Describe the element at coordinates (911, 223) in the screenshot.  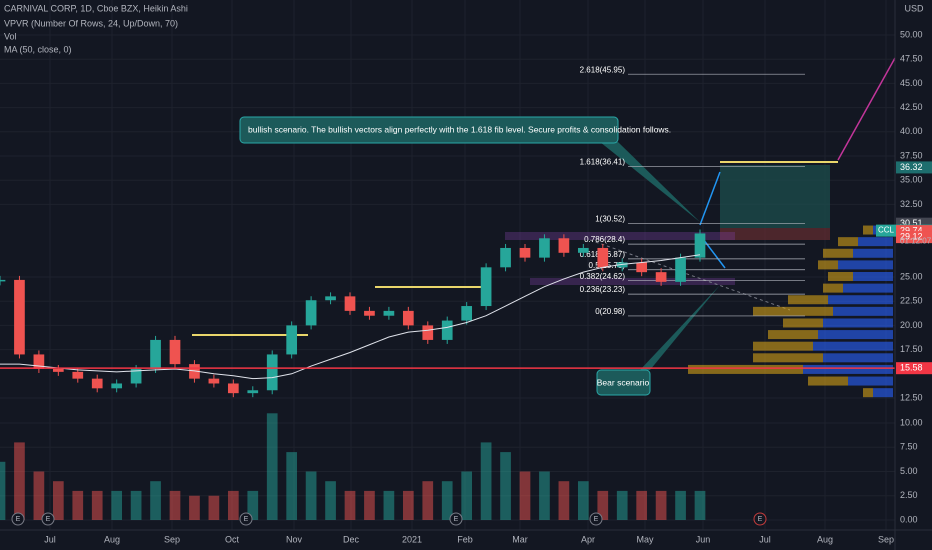
I see `price-tag-label: 30.51` at that location.